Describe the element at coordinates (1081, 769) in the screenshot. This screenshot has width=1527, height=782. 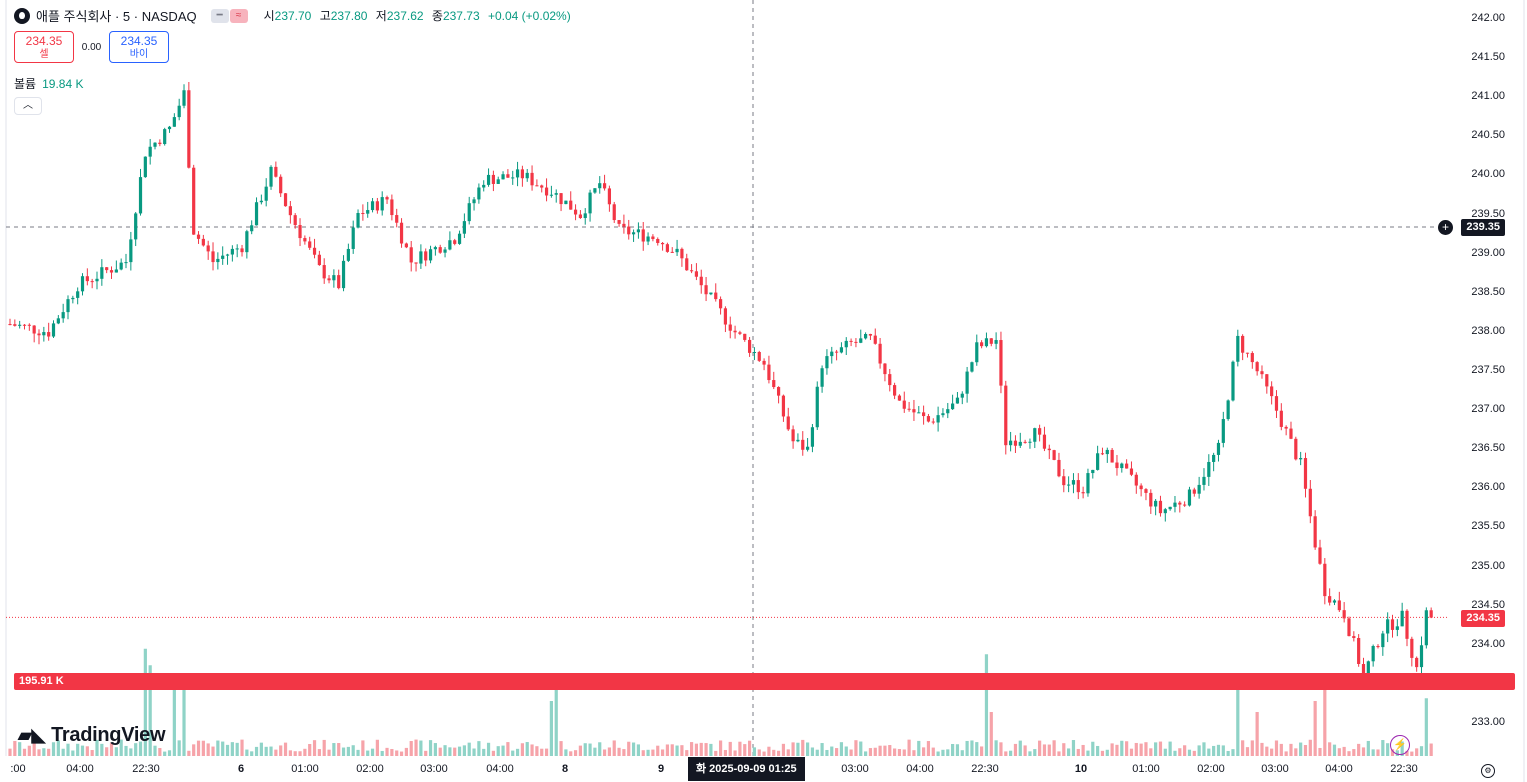
I see `time-tick-label: 10` at that location.